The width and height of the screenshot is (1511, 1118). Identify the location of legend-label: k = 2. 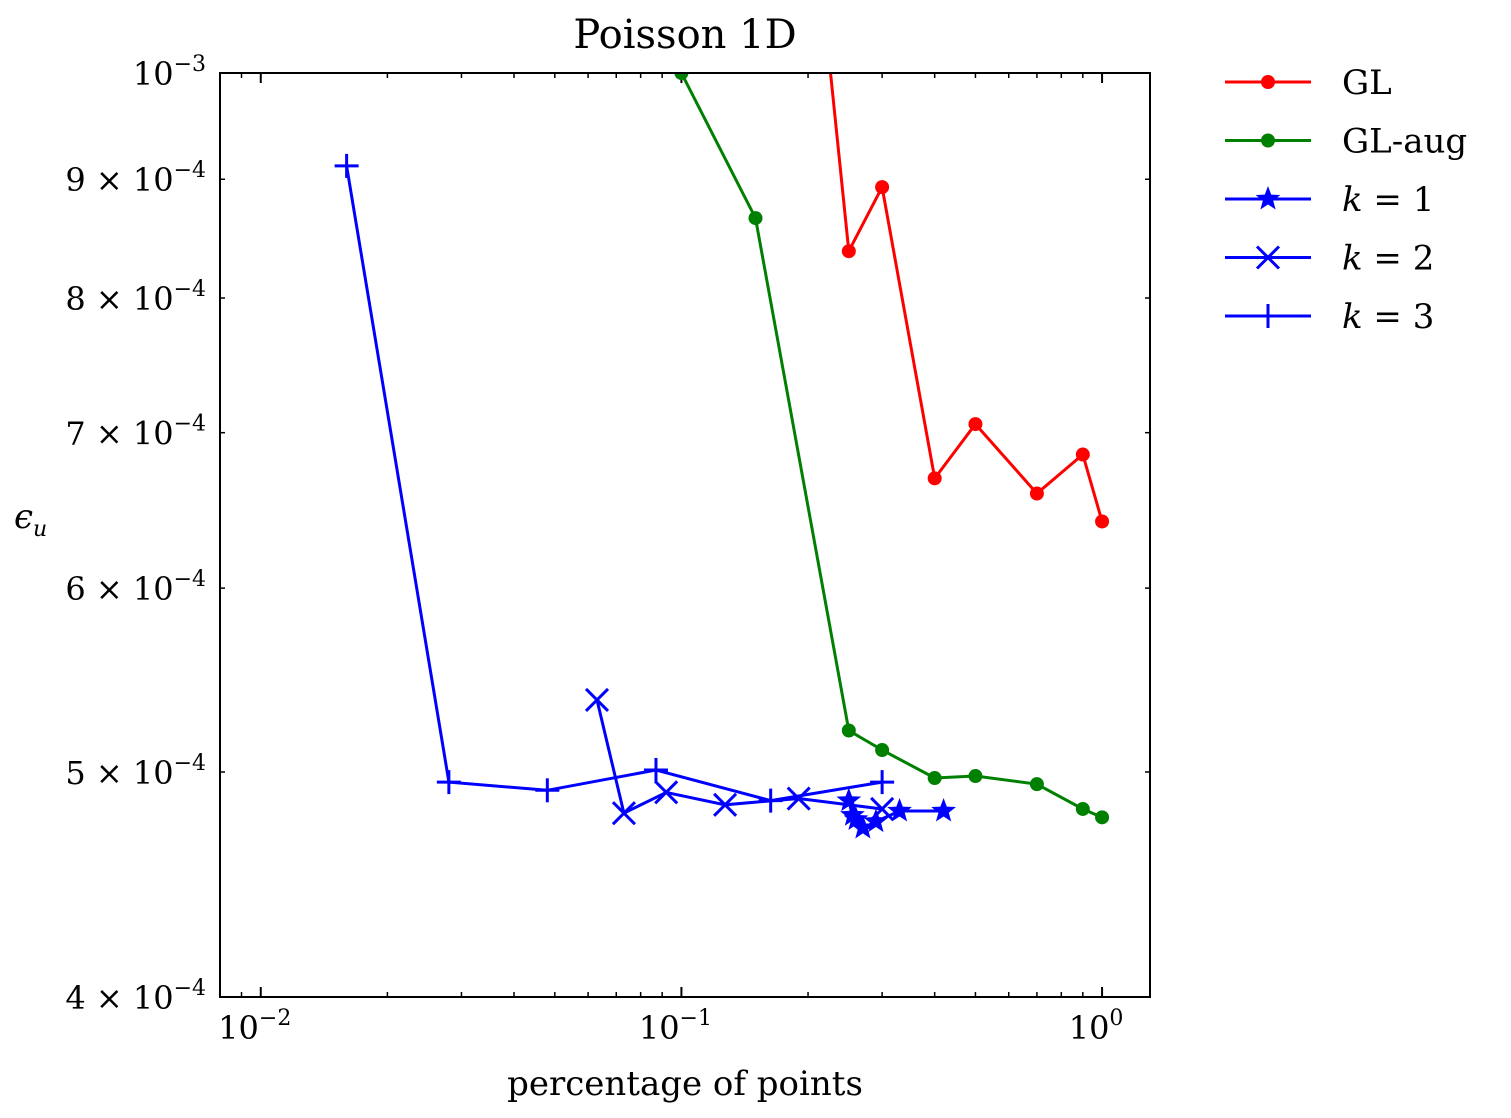
(1388, 259).